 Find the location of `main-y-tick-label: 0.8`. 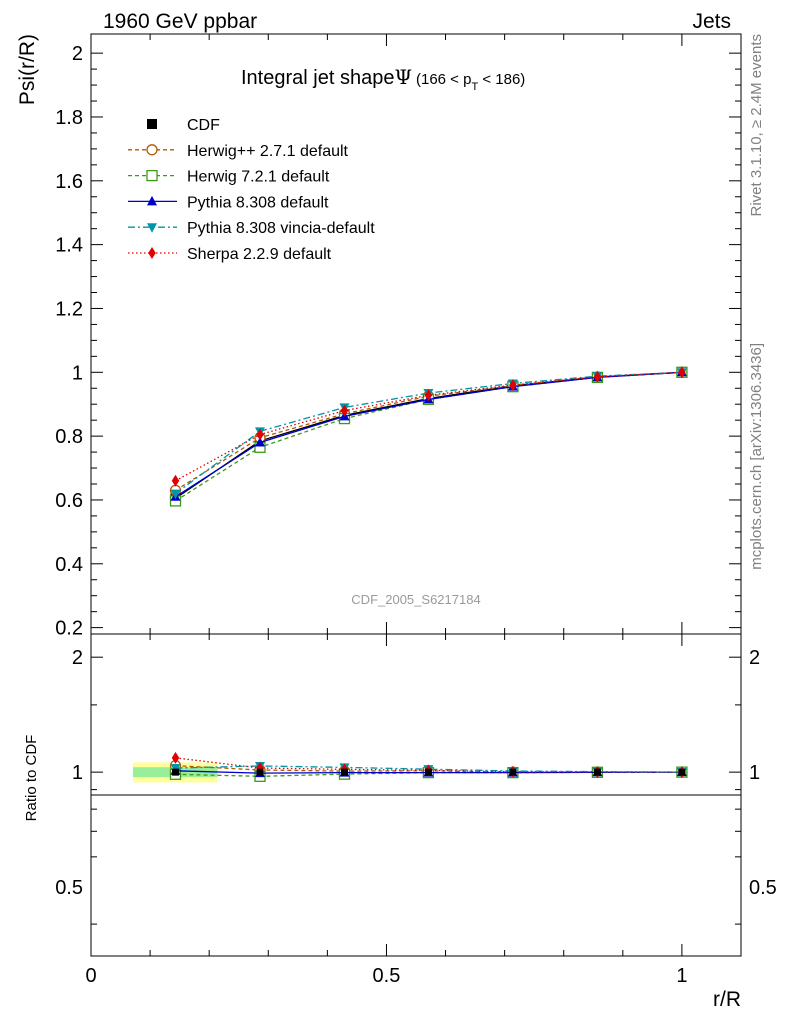

main-y-tick-label: 0.8 is located at coordinates (69, 437).